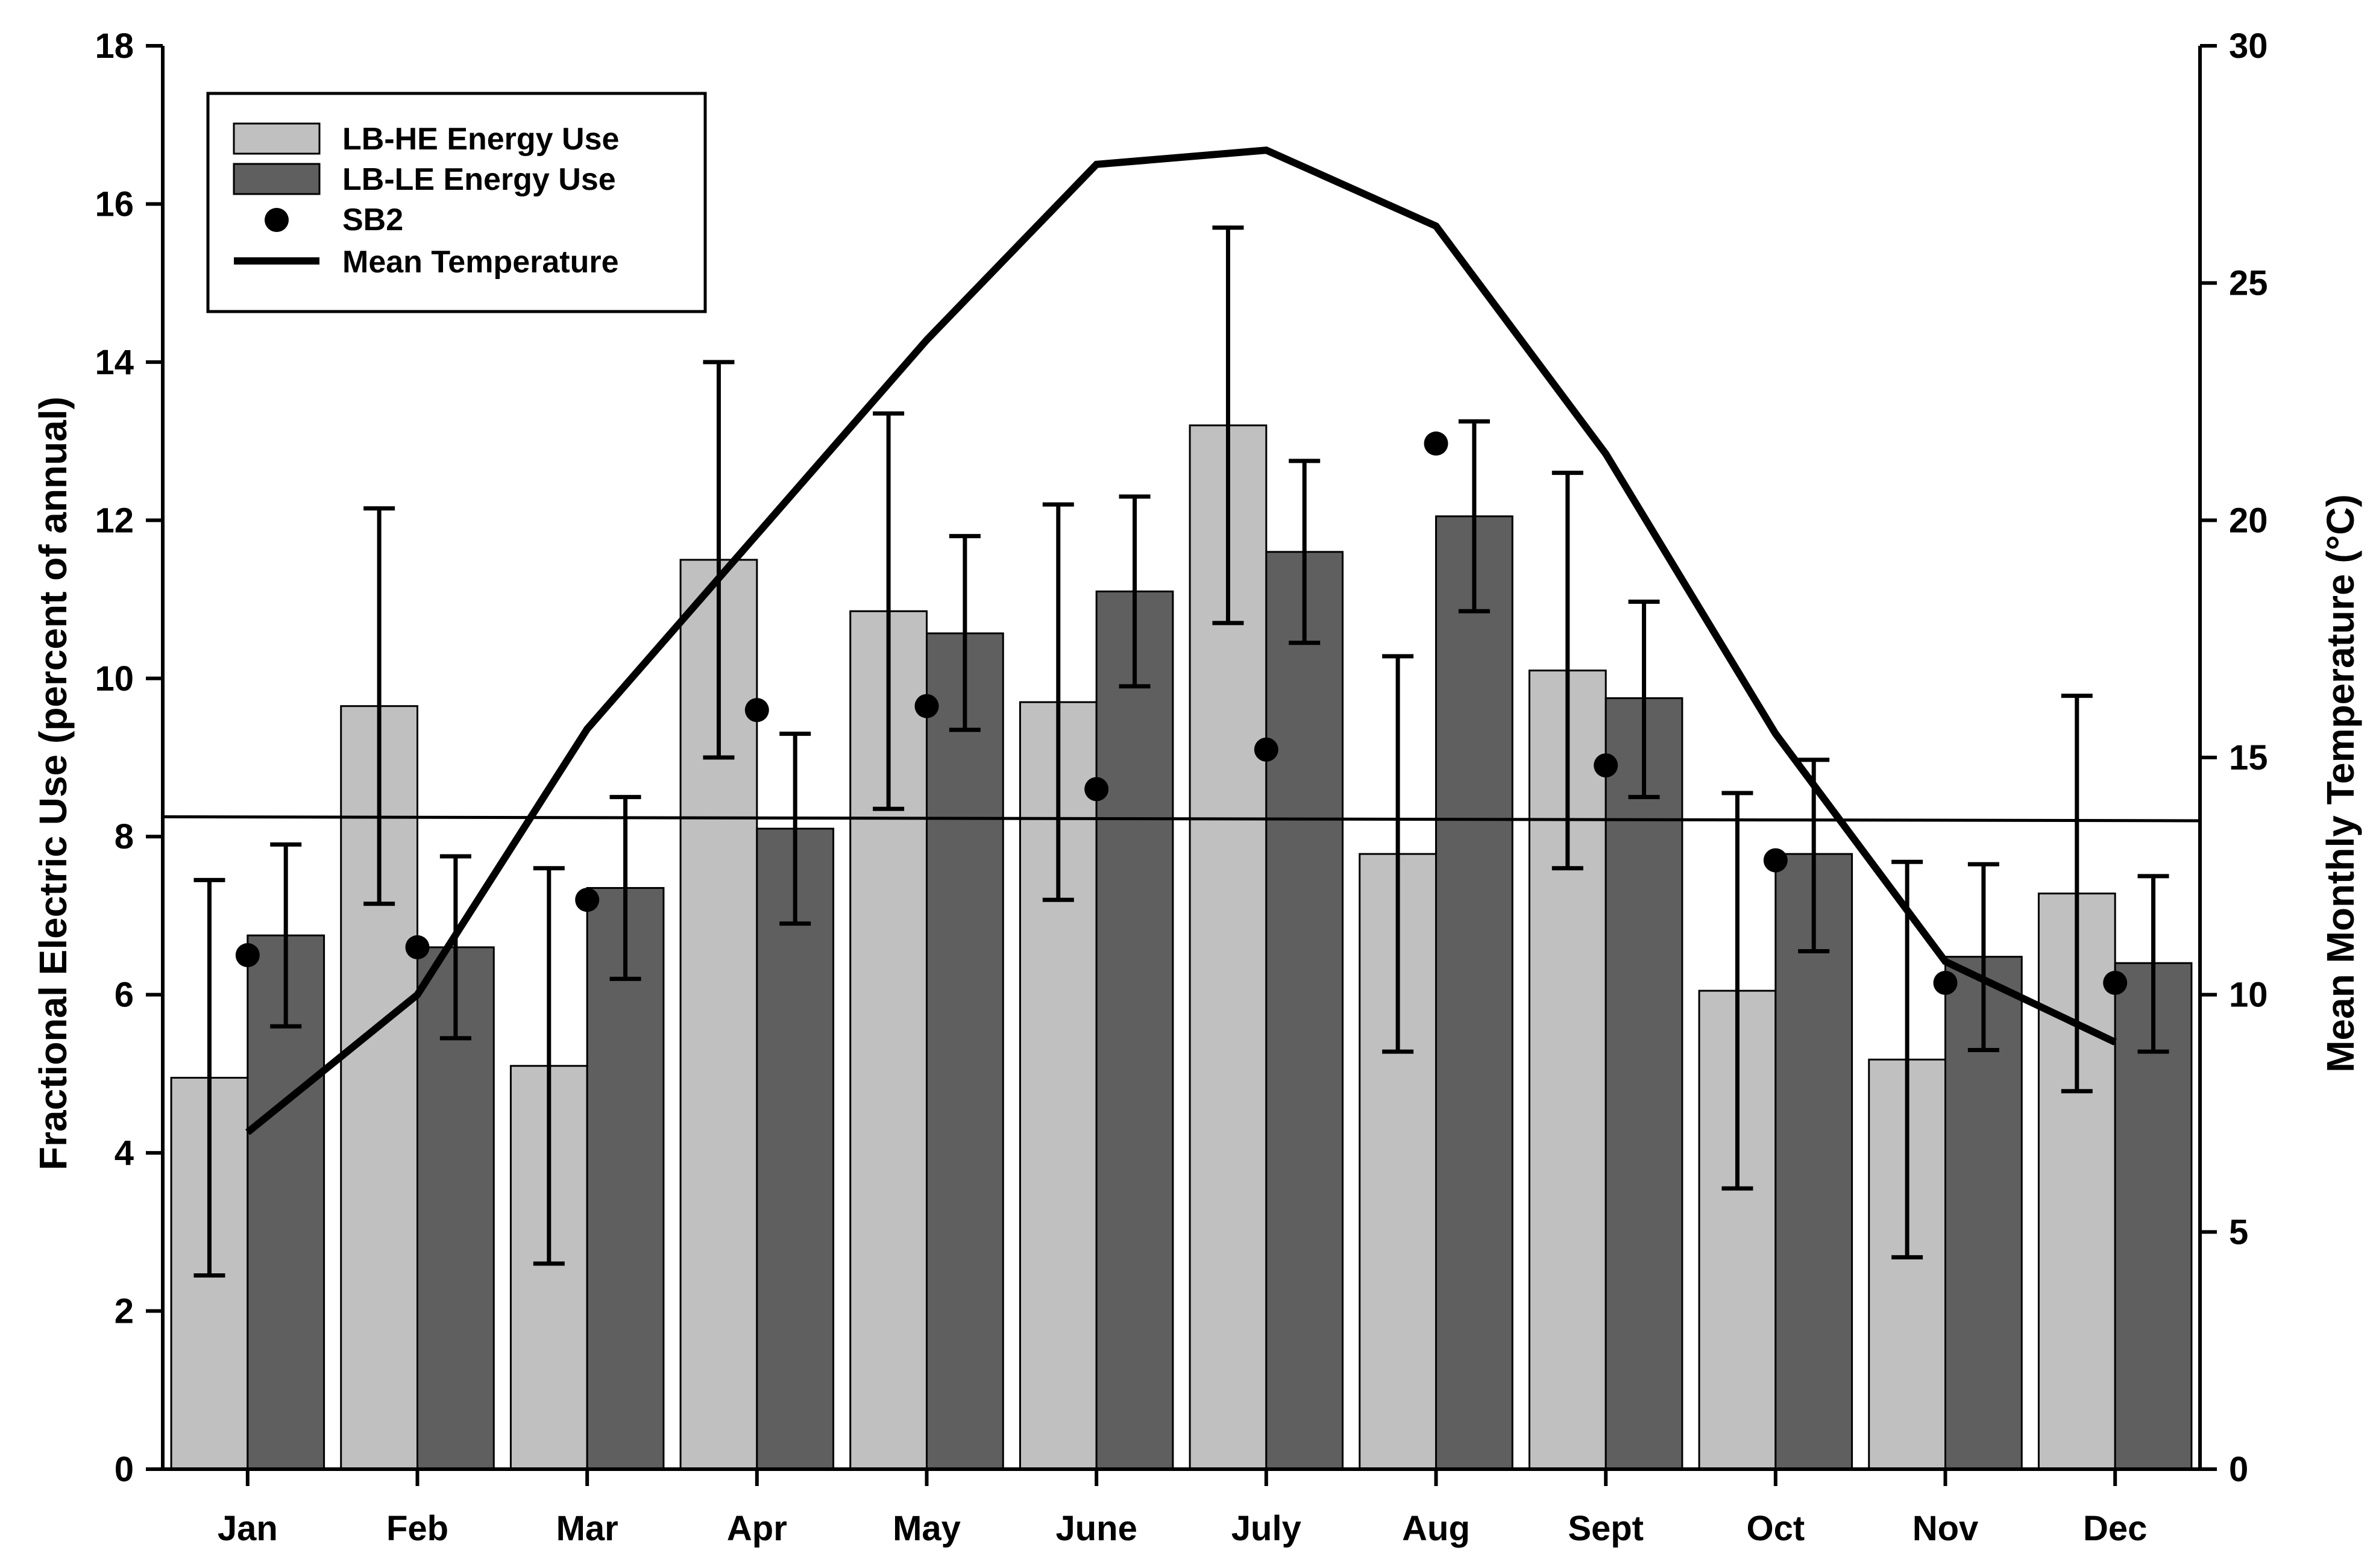  I want to click on legend-label-mean-temperature: Mean Temperature, so click(480, 262).